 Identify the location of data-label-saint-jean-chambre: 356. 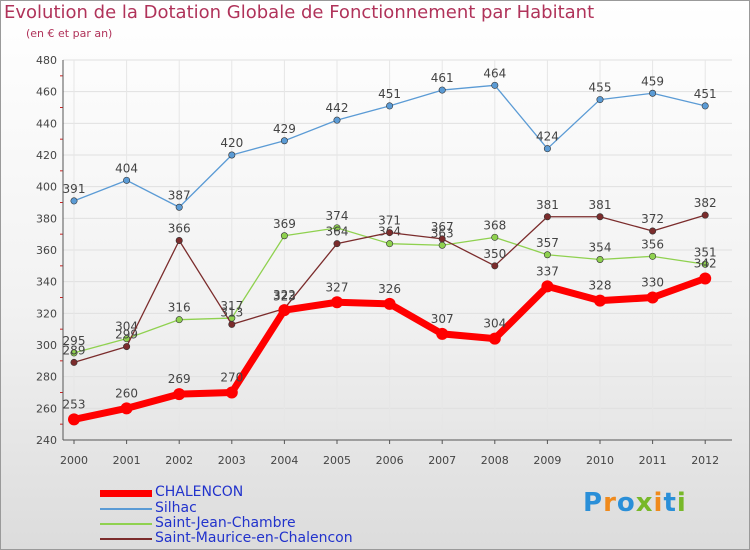
(652, 244).